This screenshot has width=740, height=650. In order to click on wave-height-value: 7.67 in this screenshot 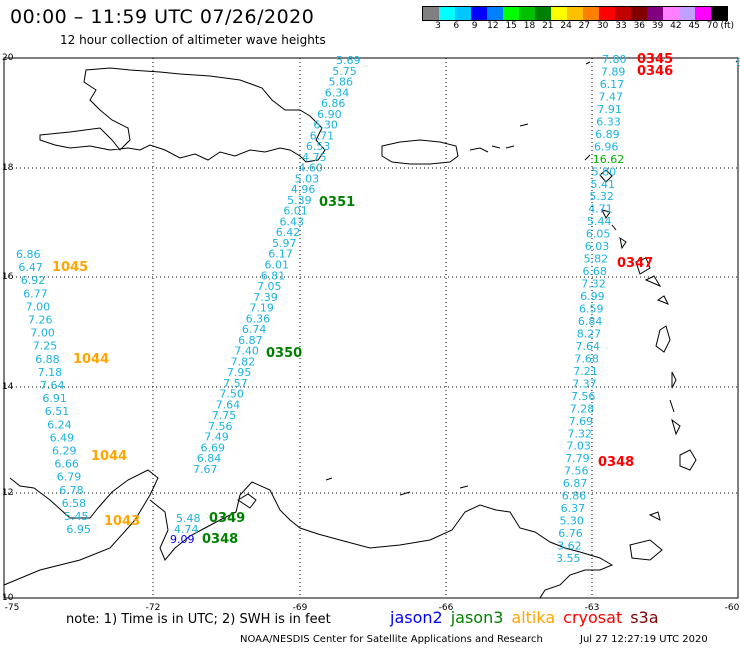, I will do `click(205, 469)`.